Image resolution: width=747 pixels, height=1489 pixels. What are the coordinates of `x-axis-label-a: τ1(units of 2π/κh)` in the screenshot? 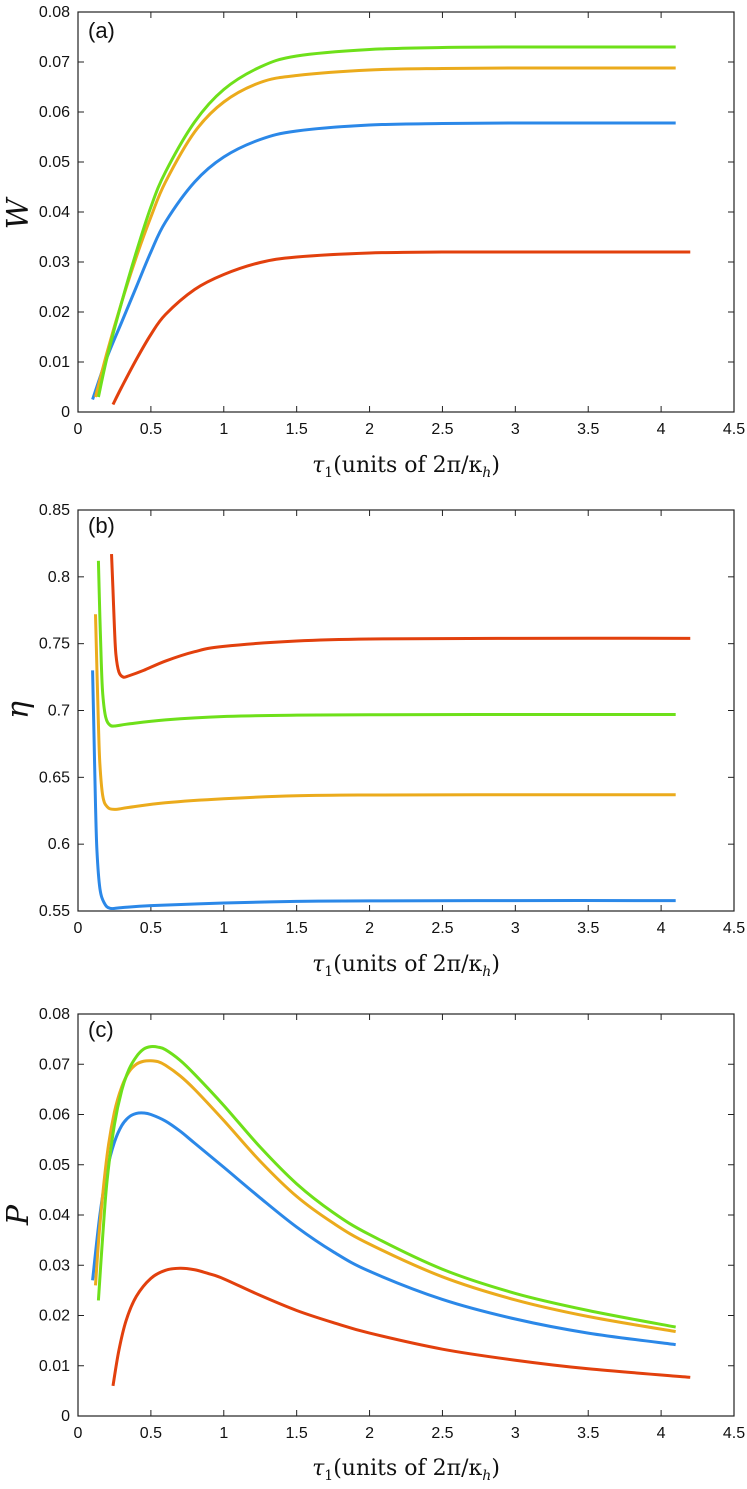 It's located at (406, 467).